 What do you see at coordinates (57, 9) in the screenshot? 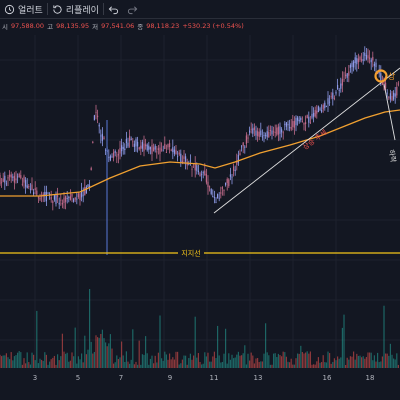
I see `replay-icon` at bounding box center [57, 9].